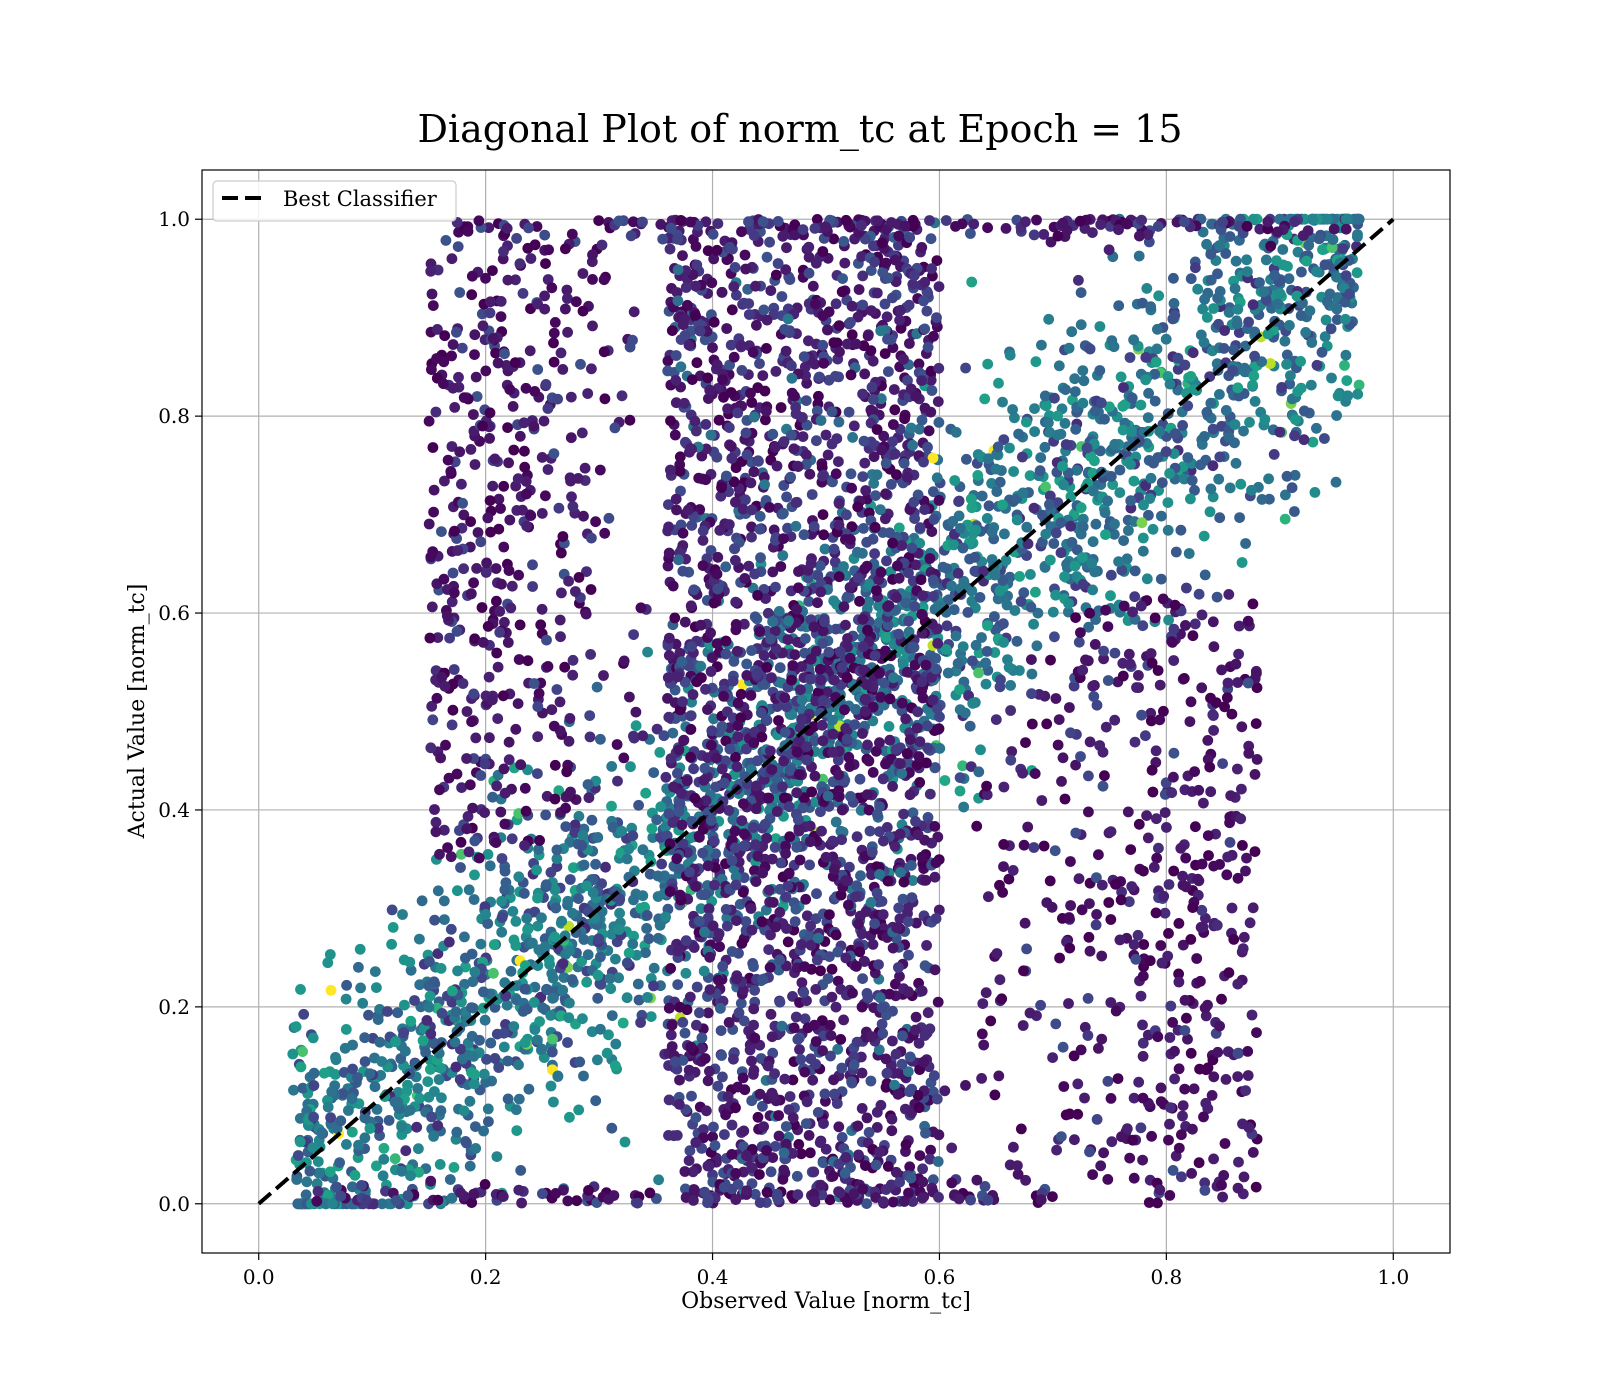 The image size is (1600, 1400). What do you see at coordinates (799, 129) in the screenshot?
I see `chart-title: Diagonal Plot of norm_tc at Epoch = 15` at bounding box center [799, 129].